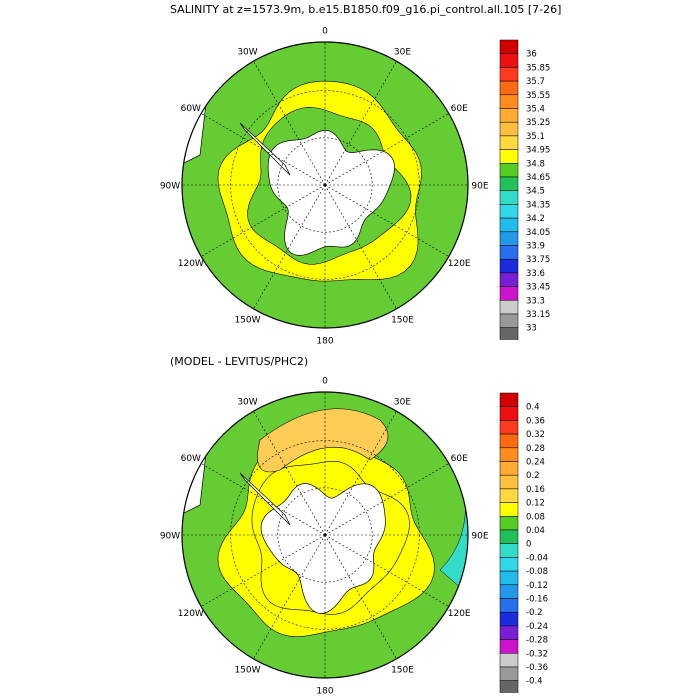  I want to click on colorbar-label: -0.28, so click(537, 641).